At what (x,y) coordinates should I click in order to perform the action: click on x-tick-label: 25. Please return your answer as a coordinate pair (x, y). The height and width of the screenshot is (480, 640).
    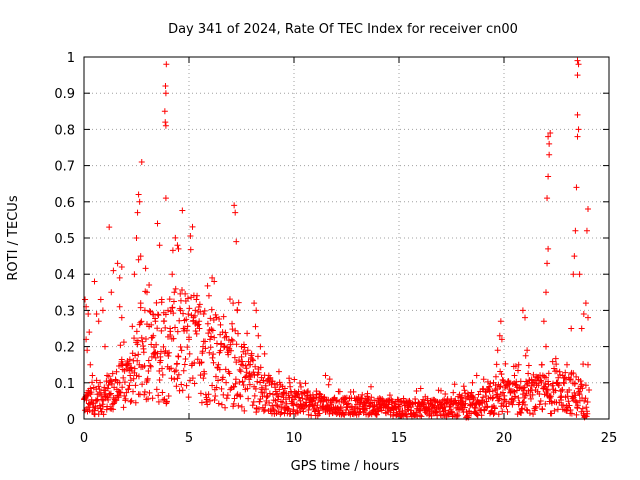
    Looking at the image, I should click on (609, 438).